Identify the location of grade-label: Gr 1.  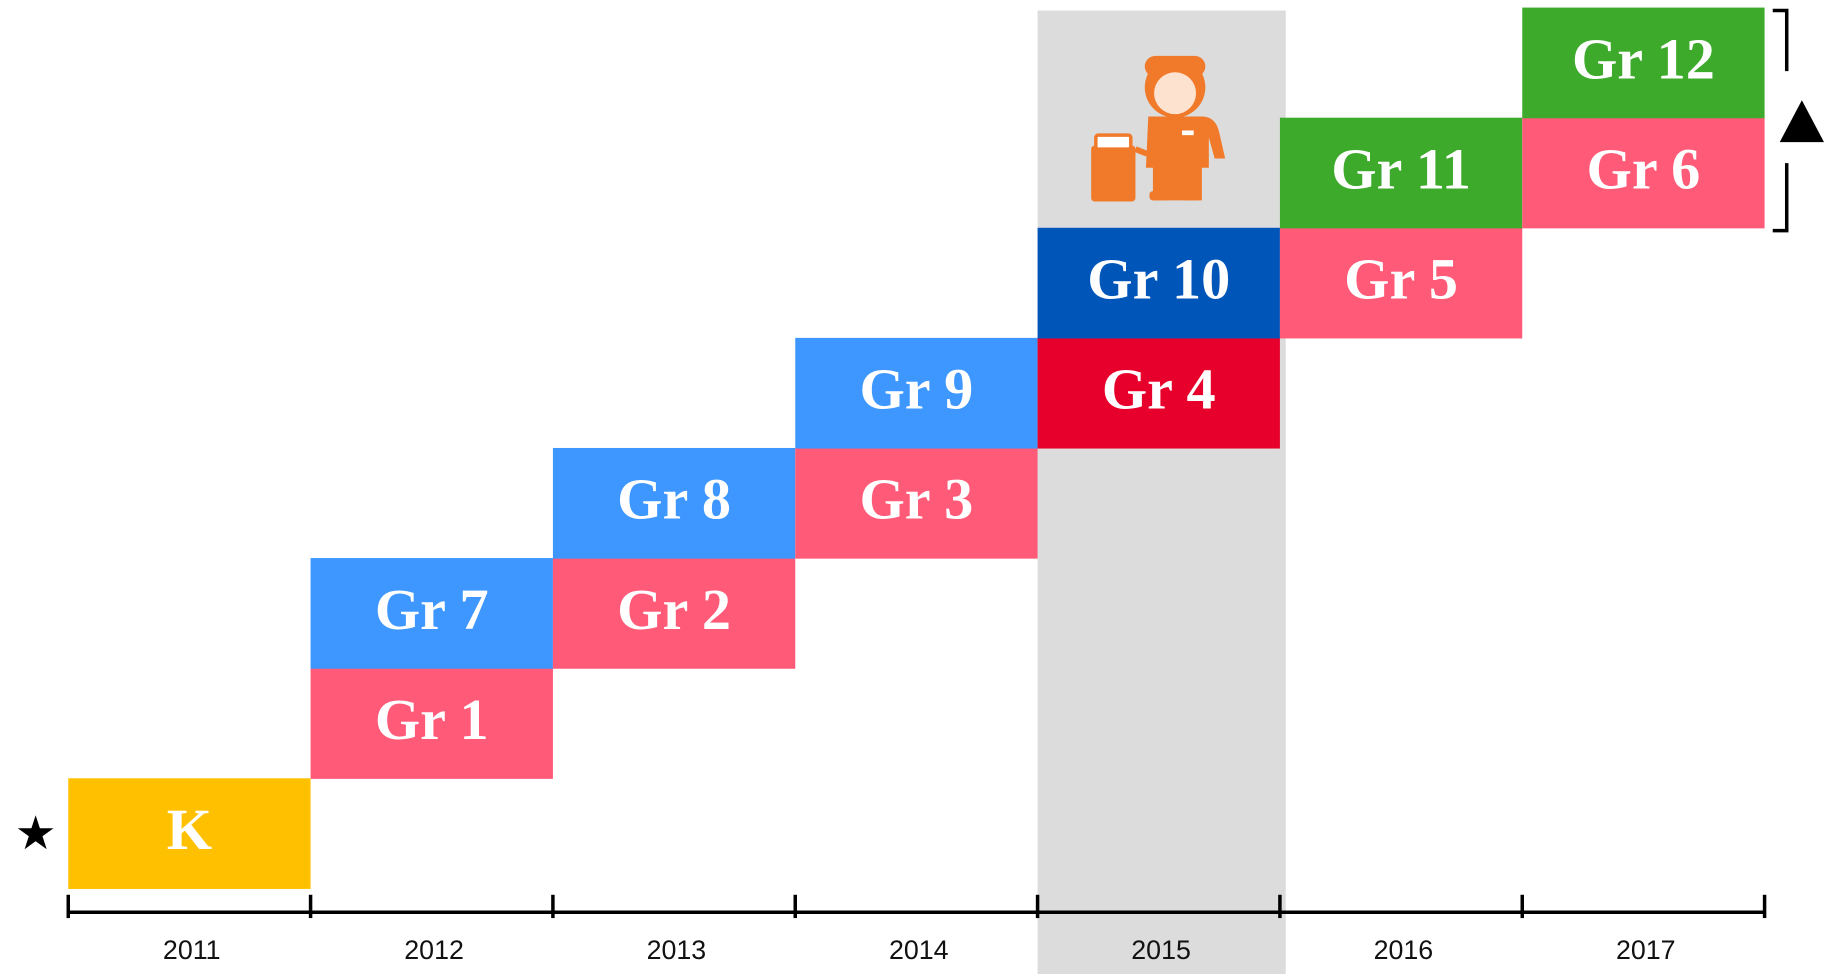
(432, 719).